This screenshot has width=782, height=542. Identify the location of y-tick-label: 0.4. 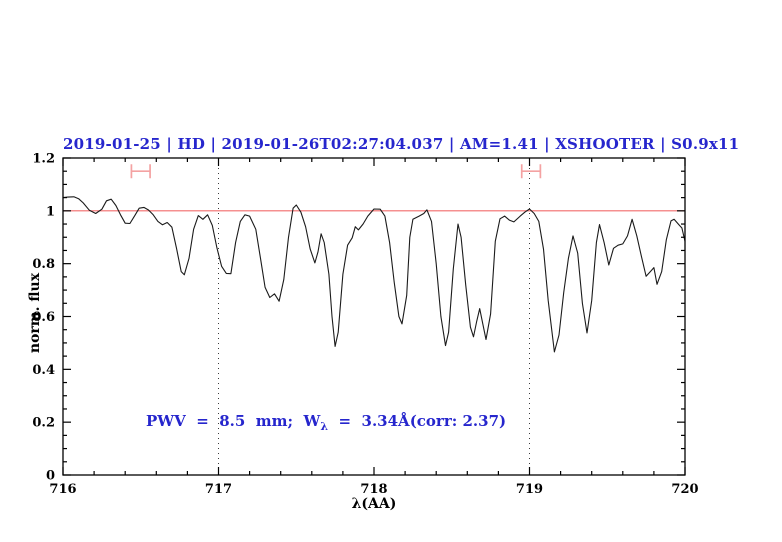
(43, 370).